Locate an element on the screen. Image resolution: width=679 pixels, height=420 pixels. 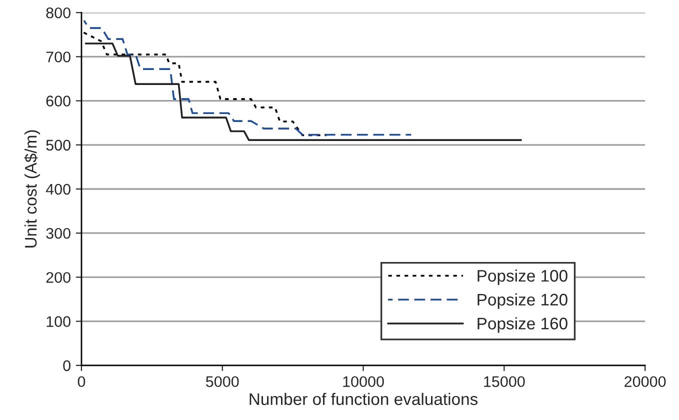
x-tick-label: 20000 is located at coordinates (645, 382).